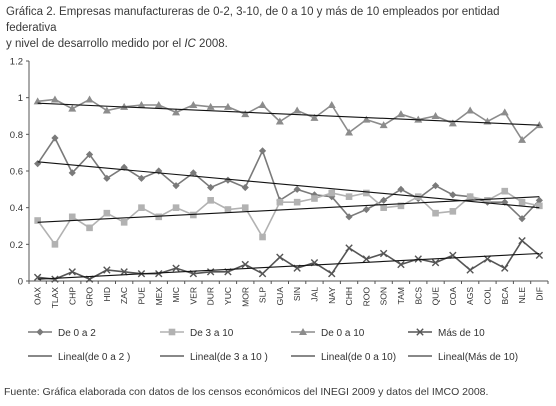 The width and height of the screenshot is (556, 406). What do you see at coordinates (328, 333) in the screenshot?
I see `legend-item: De 0 a 10` at bounding box center [328, 333].